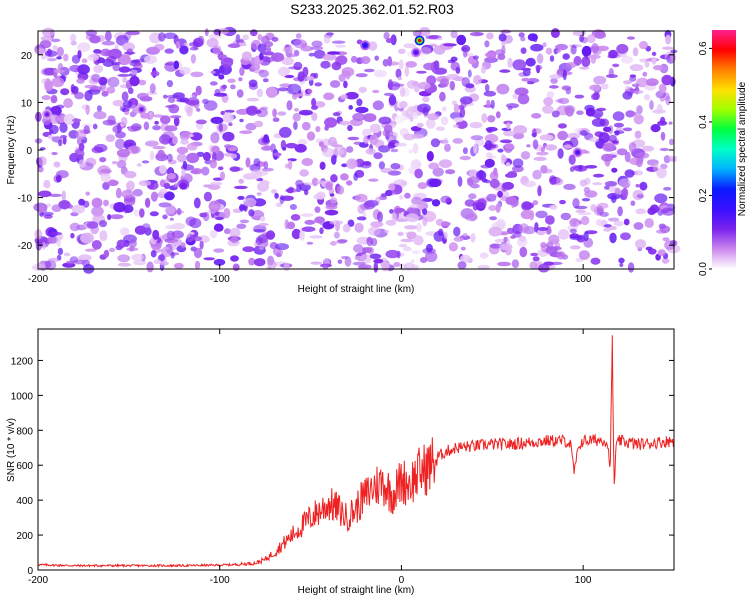 The height and width of the screenshot is (600, 750). What do you see at coordinates (47, 114) in the screenshot?
I see `heatmap-peak` at bounding box center [47, 114].